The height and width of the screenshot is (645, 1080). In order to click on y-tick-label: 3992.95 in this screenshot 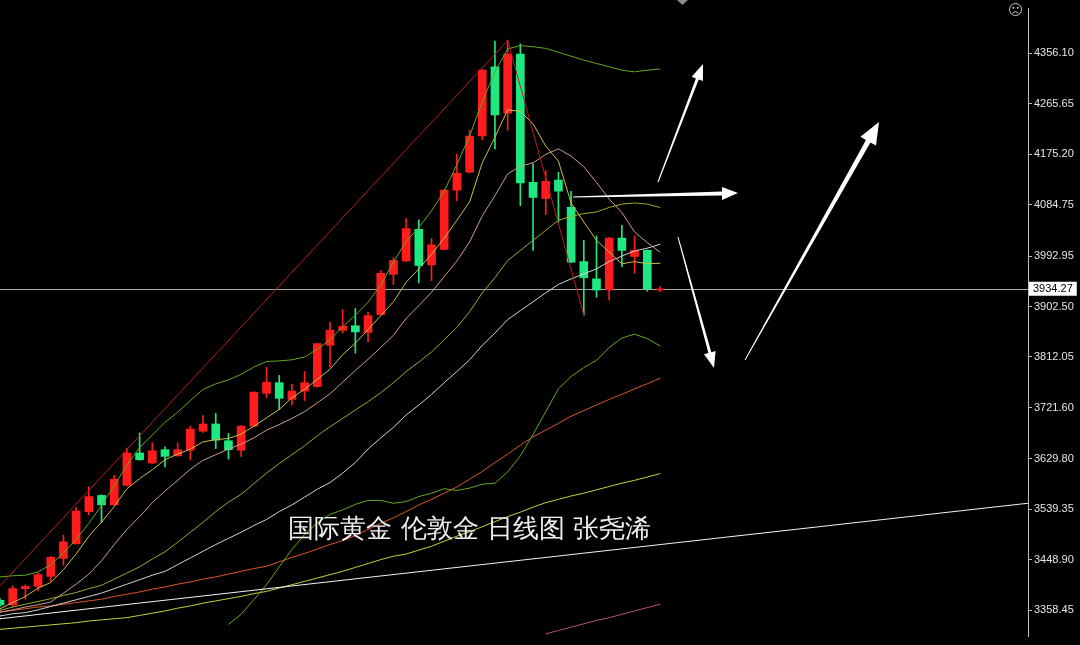, I will do `click(1054, 255)`.